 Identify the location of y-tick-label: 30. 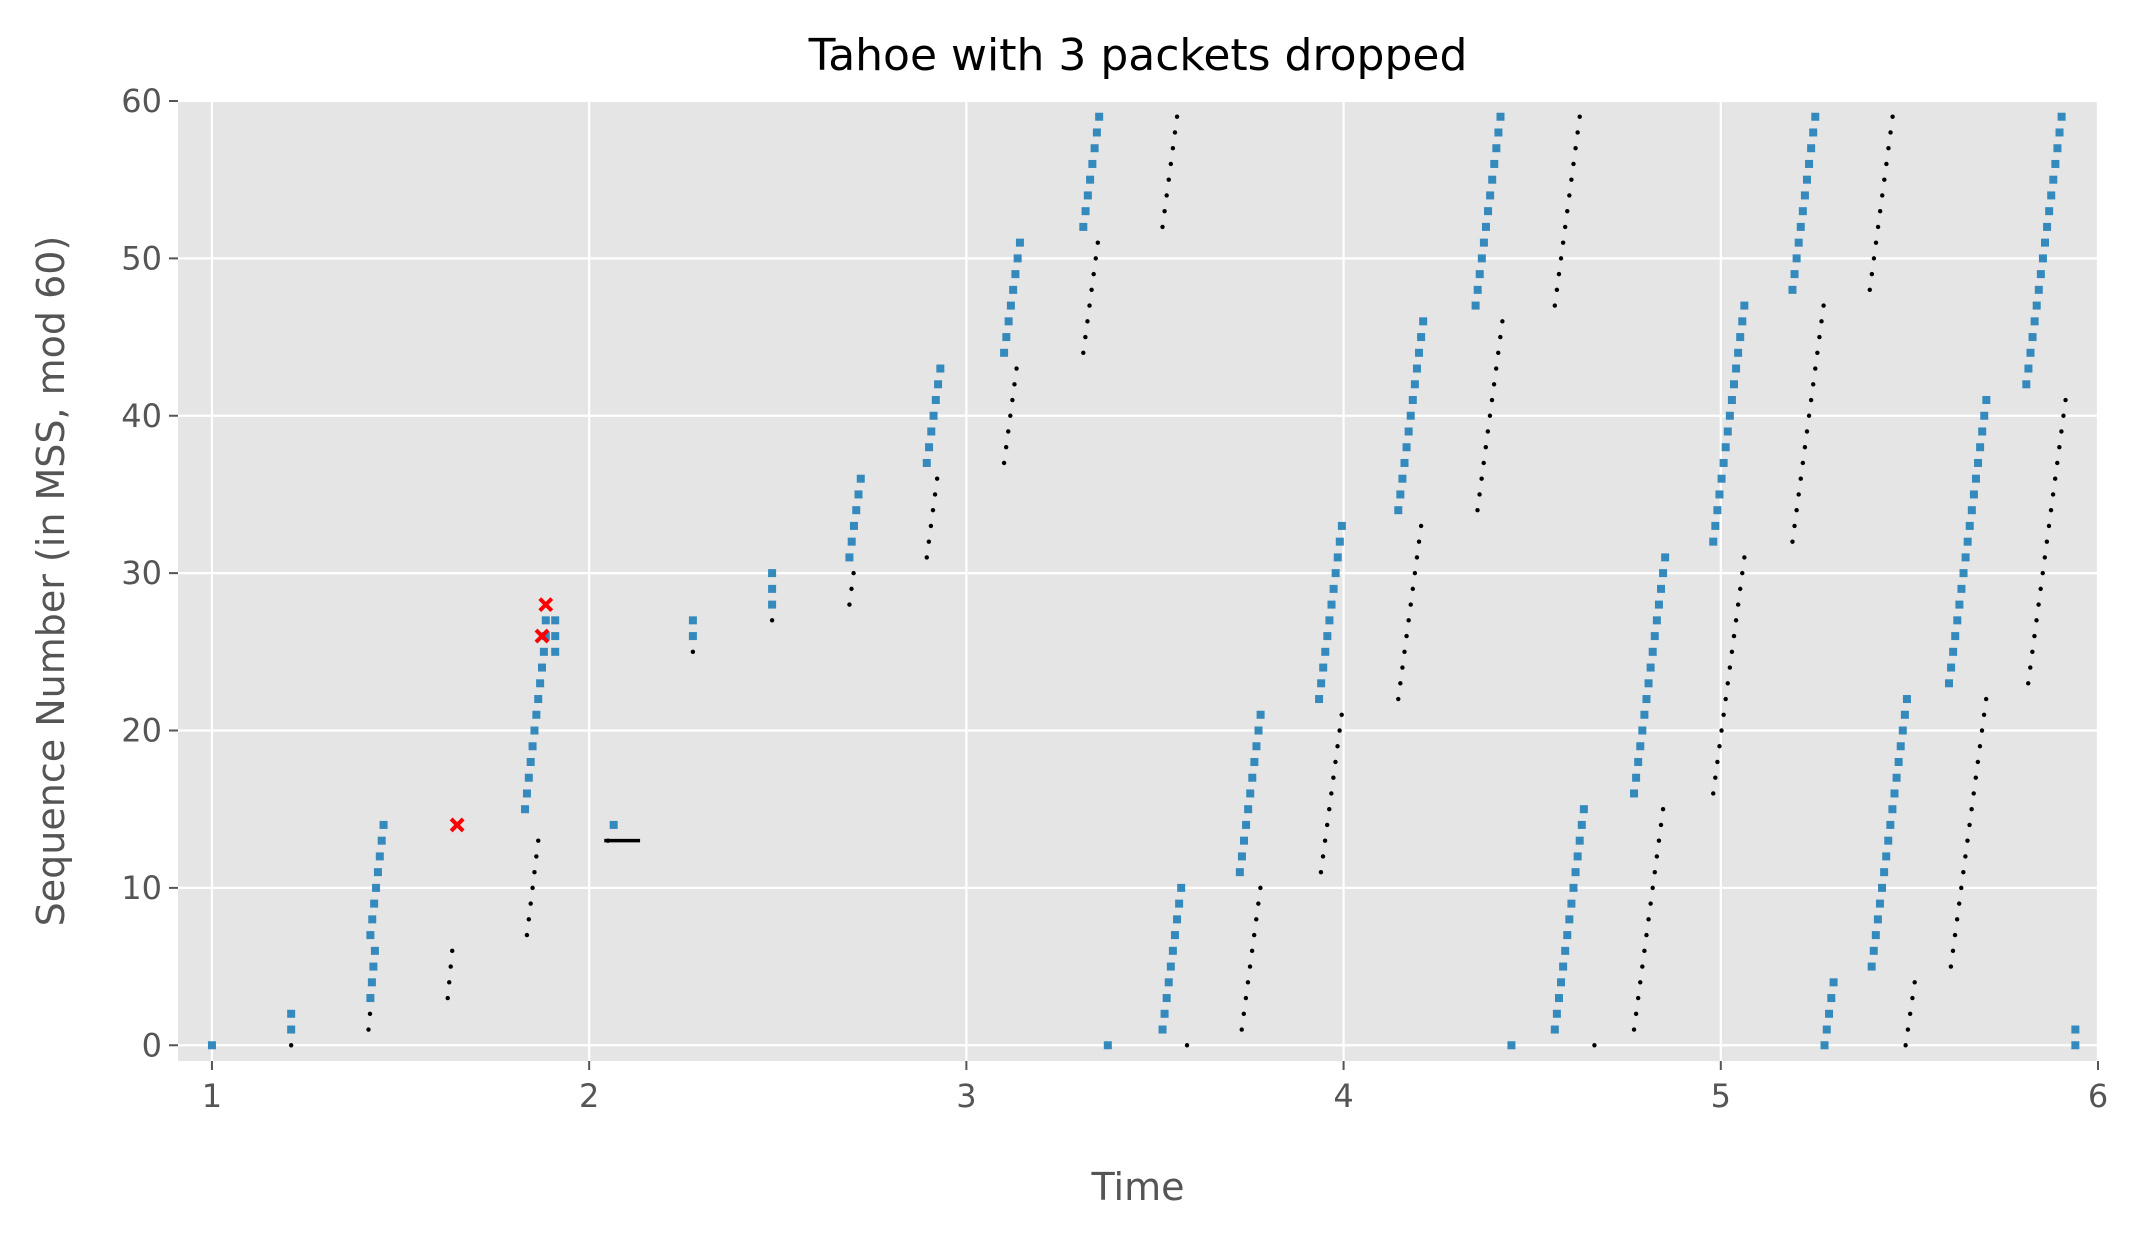
(141, 573).